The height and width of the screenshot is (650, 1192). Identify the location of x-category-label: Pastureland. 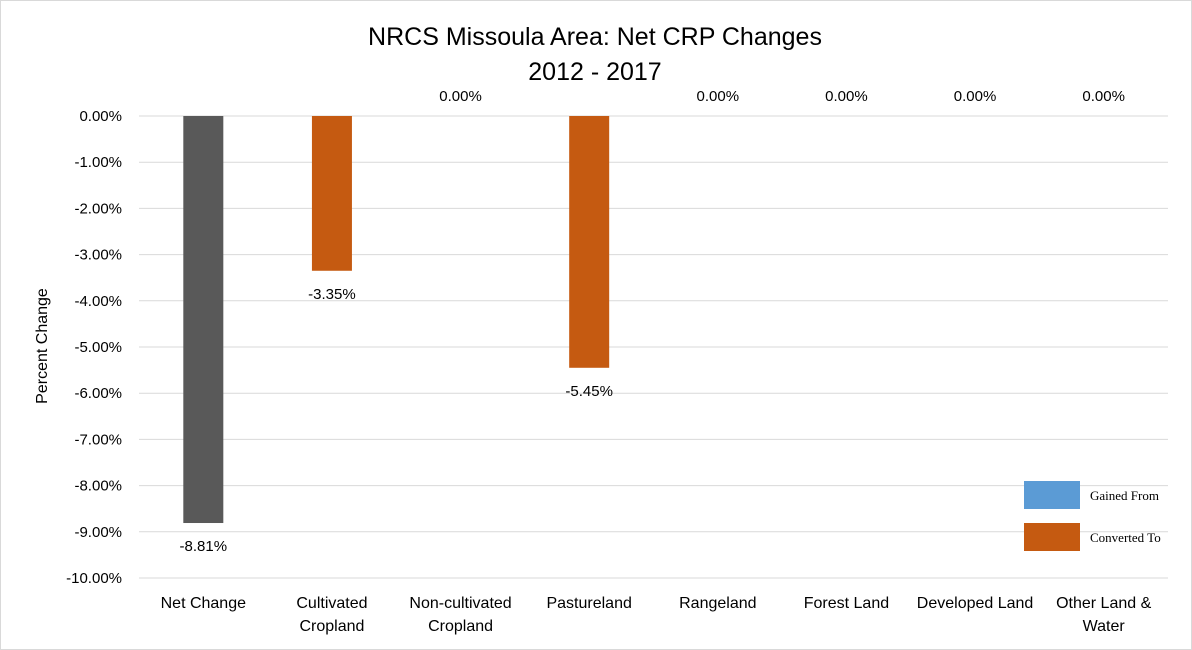
(588, 603).